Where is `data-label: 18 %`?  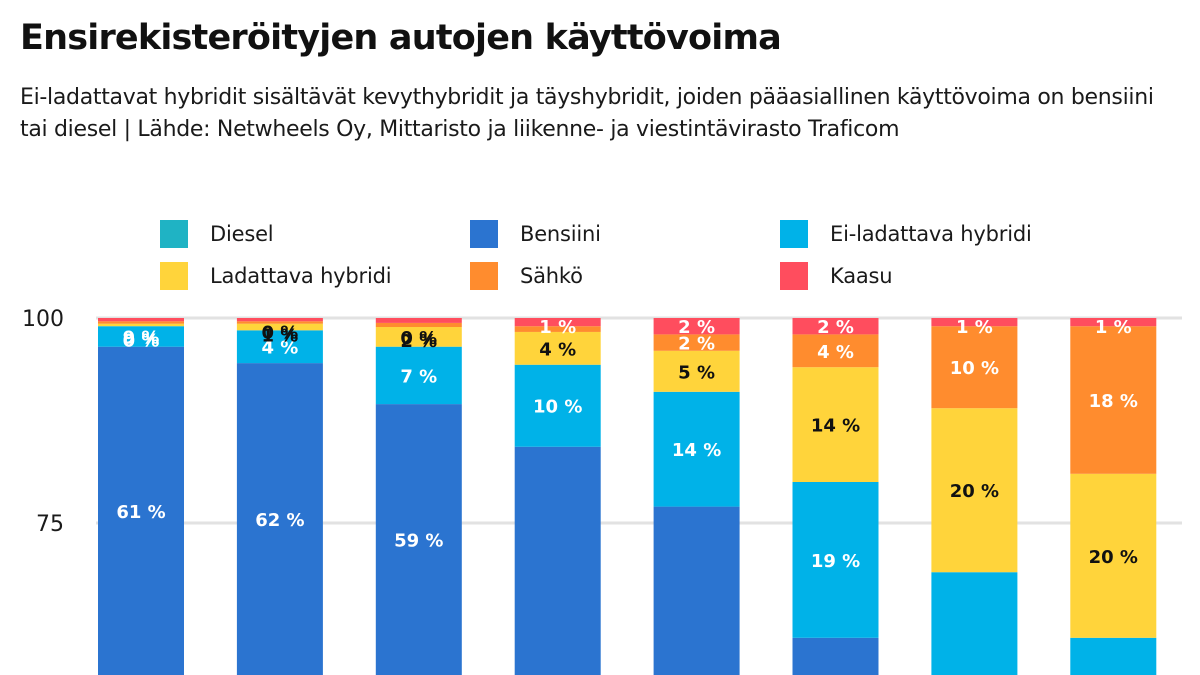 data-label: 18 % is located at coordinates (1113, 401).